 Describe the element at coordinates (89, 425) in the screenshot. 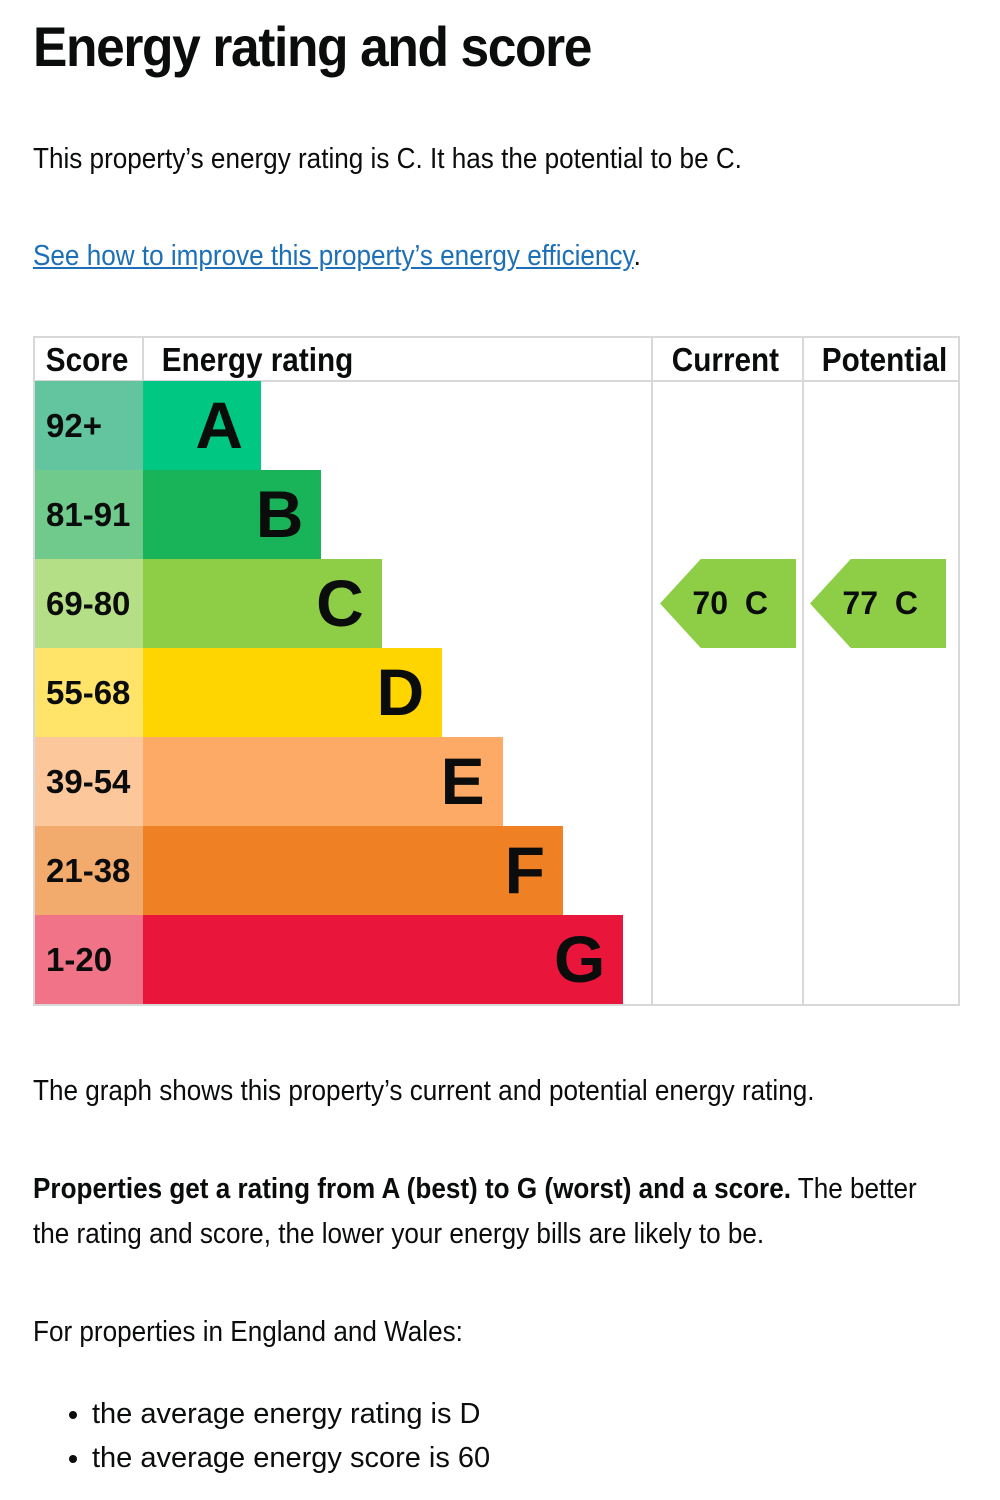

I see `score-range-a: 92+` at that location.